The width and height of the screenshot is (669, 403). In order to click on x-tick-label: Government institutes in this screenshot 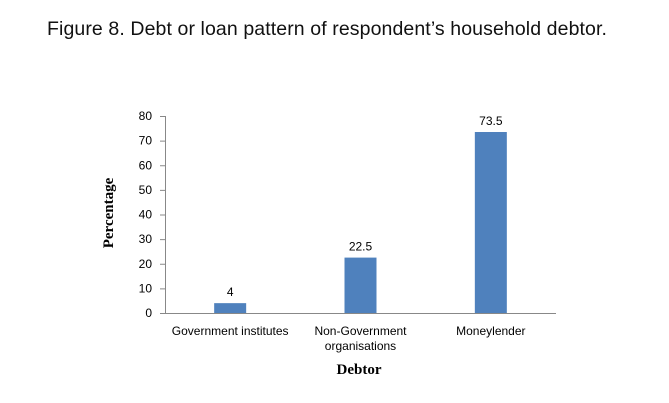, I will do `click(230, 331)`.